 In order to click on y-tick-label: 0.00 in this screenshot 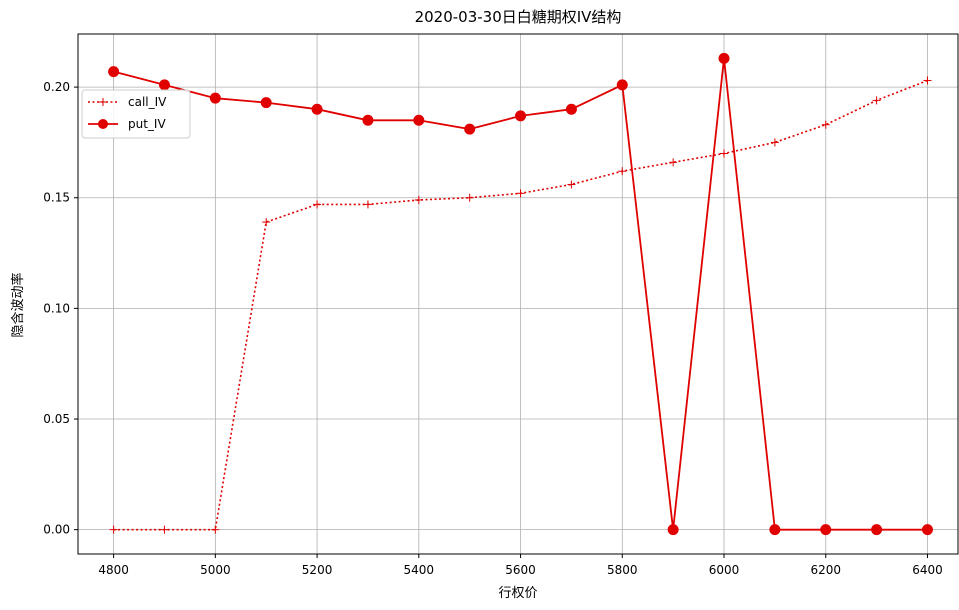, I will do `click(56, 530)`.